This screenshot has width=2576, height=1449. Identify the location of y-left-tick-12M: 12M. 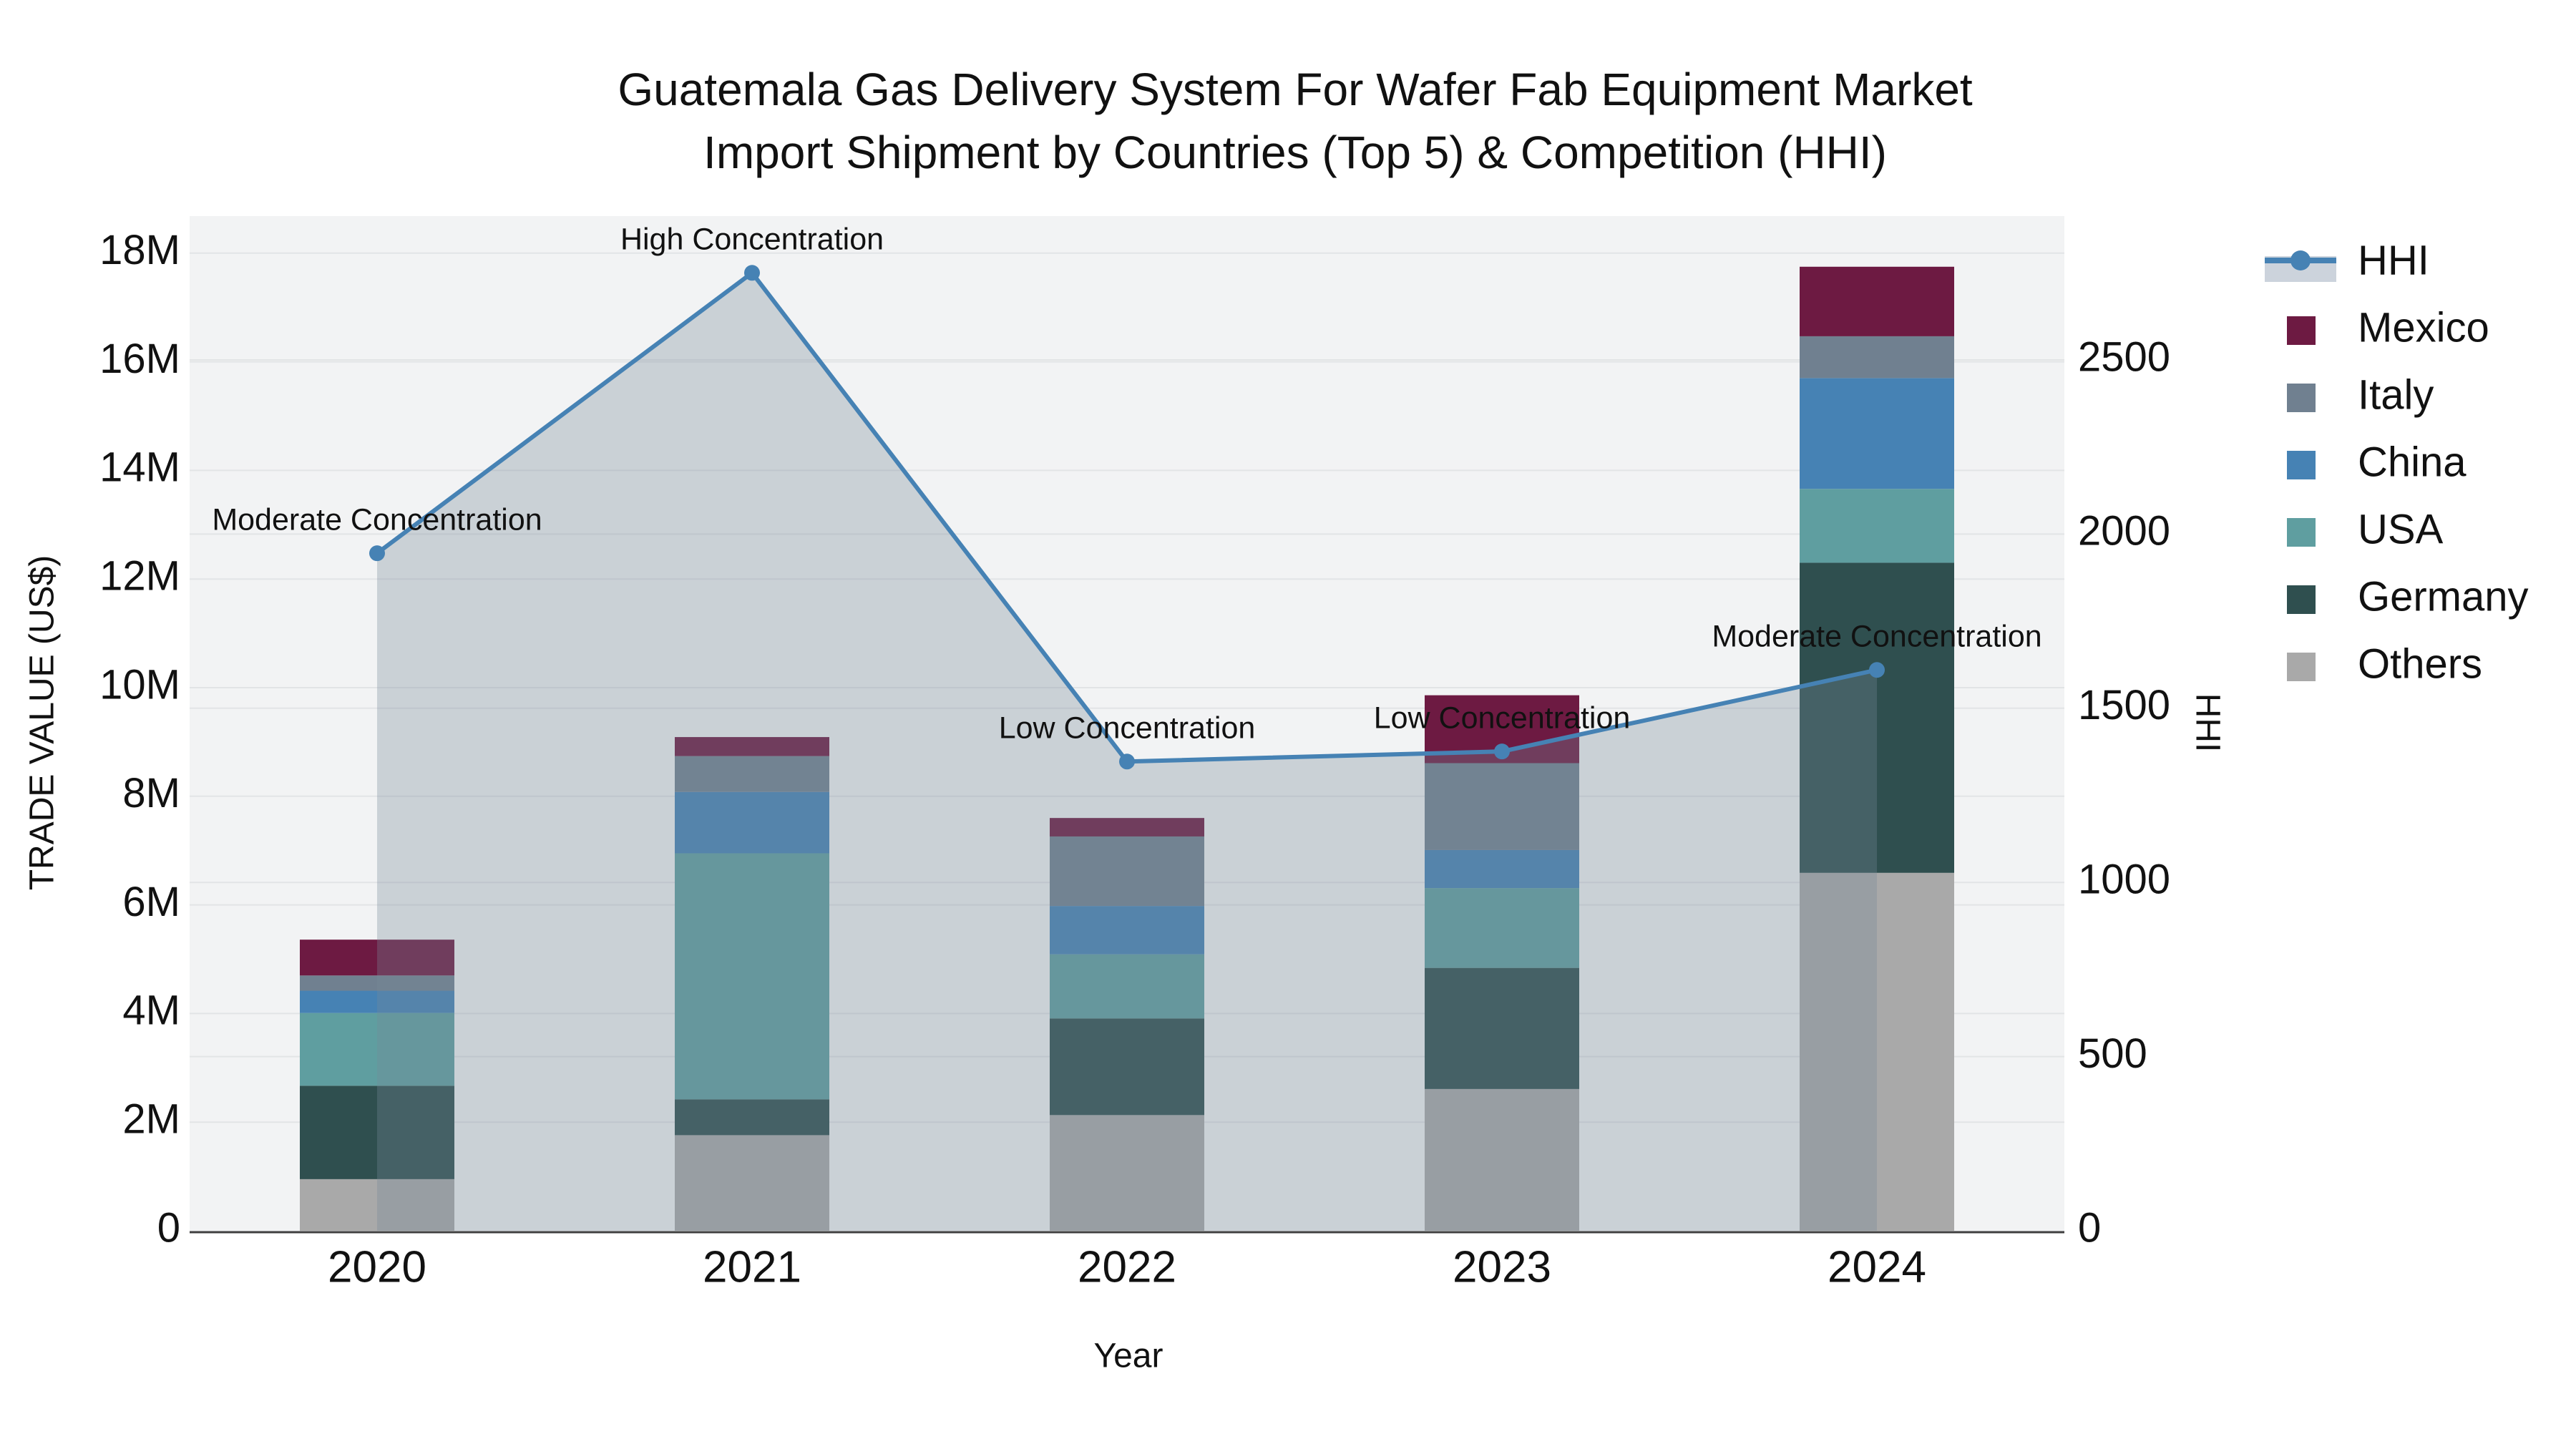
(139, 576).